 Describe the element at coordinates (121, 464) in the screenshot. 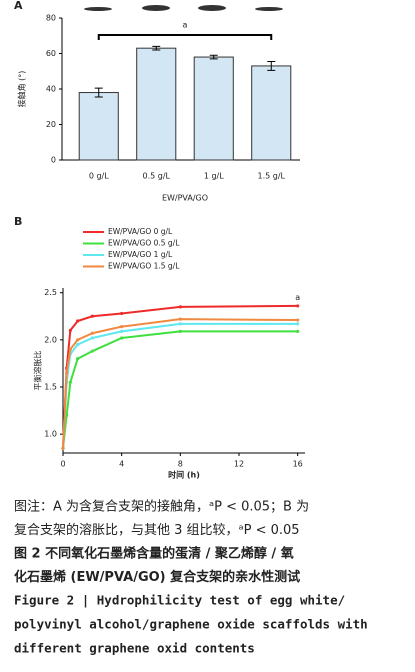

I see `x-tick-label: 4` at that location.